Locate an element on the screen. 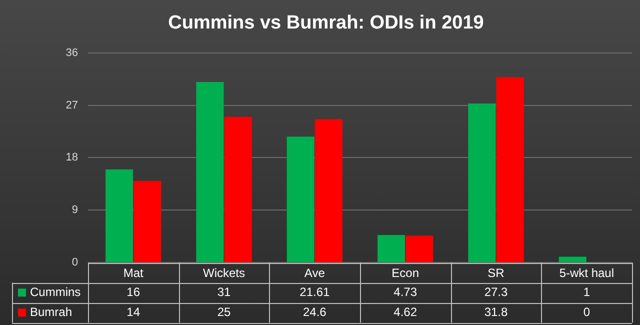  data-label: 4.73 is located at coordinates (406, 291).